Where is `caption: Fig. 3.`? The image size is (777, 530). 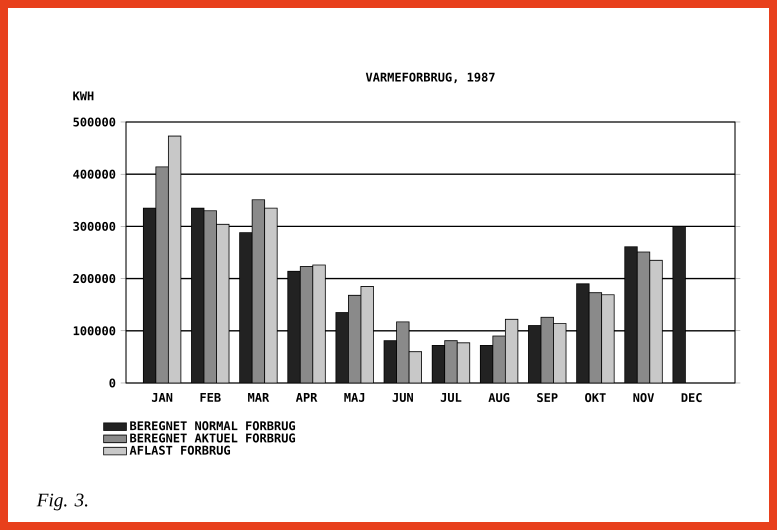 caption: Fig. 3. is located at coordinates (62, 502).